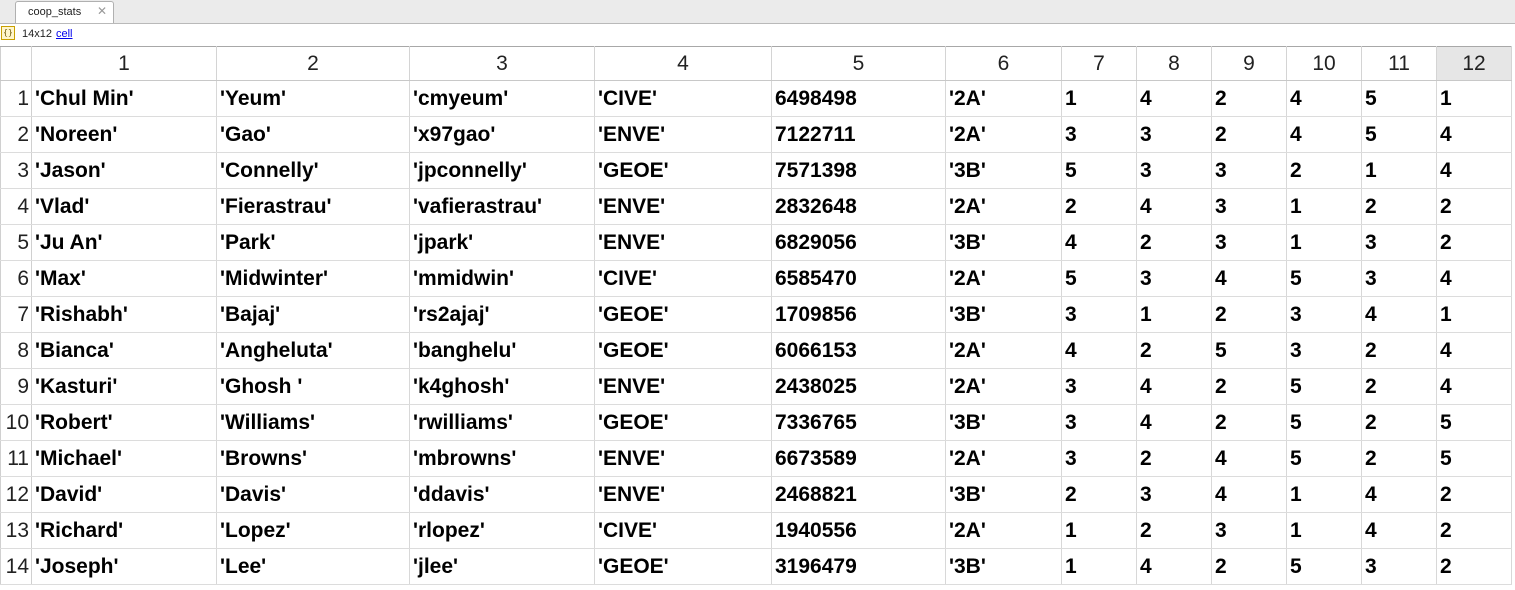  I want to click on cell-r14-c11: 3, so click(1399, 566).